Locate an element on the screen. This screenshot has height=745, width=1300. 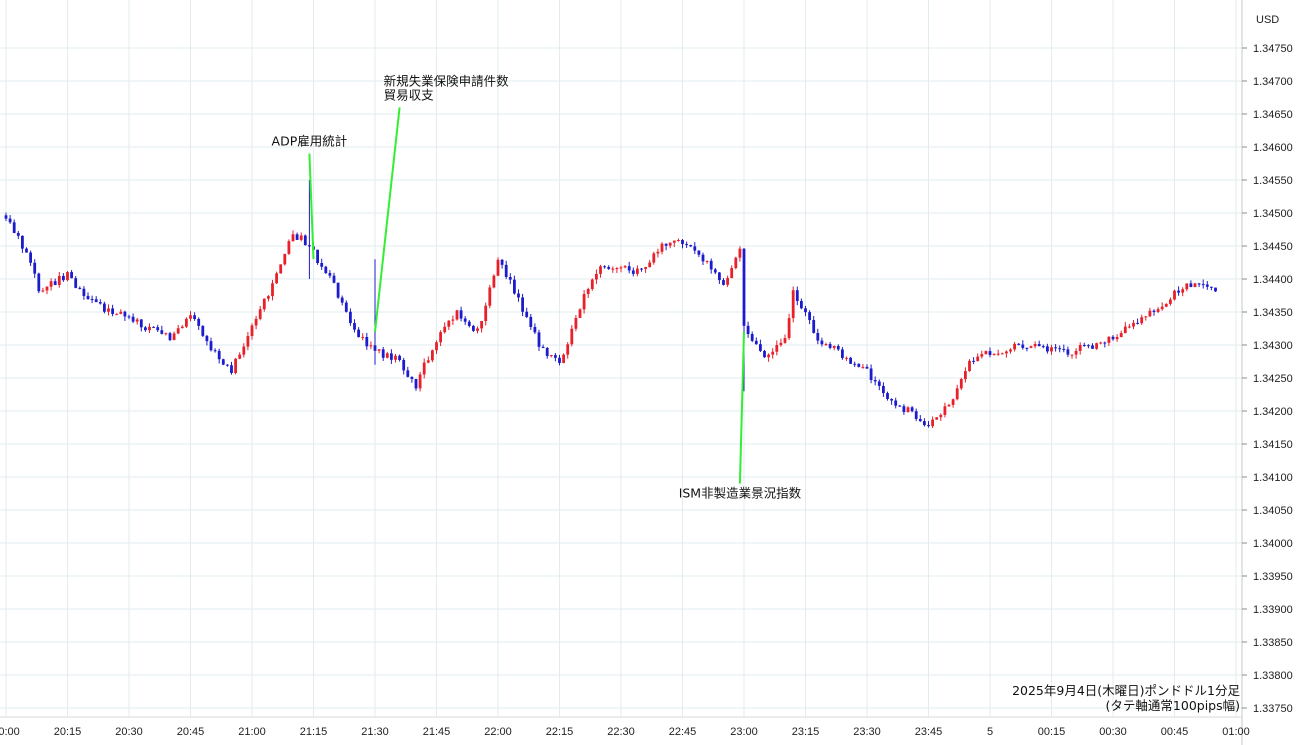
time-tick-label: 23:00 is located at coordinates (744, 732).